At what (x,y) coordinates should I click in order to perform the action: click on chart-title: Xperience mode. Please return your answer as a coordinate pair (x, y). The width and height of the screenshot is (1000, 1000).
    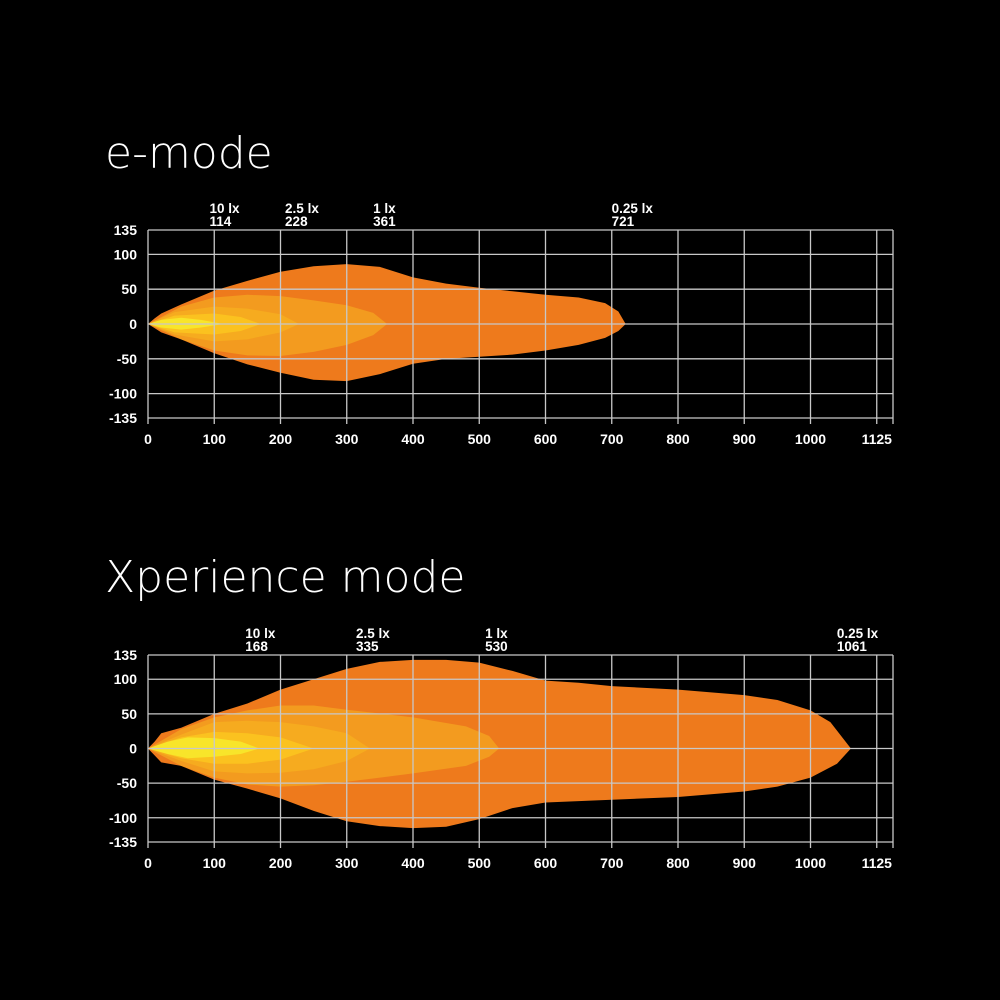
    Looking at the image, I should click on (285, 577).